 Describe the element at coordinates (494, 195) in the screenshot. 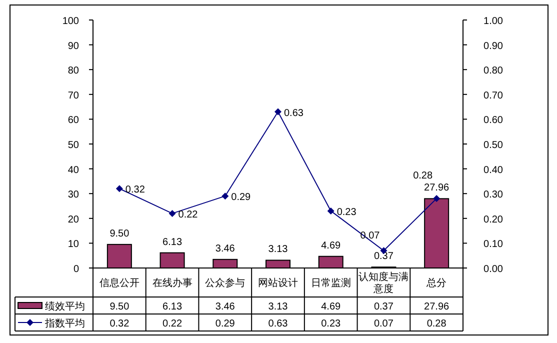

I see `y2-tick-label: 0.30` at that location.